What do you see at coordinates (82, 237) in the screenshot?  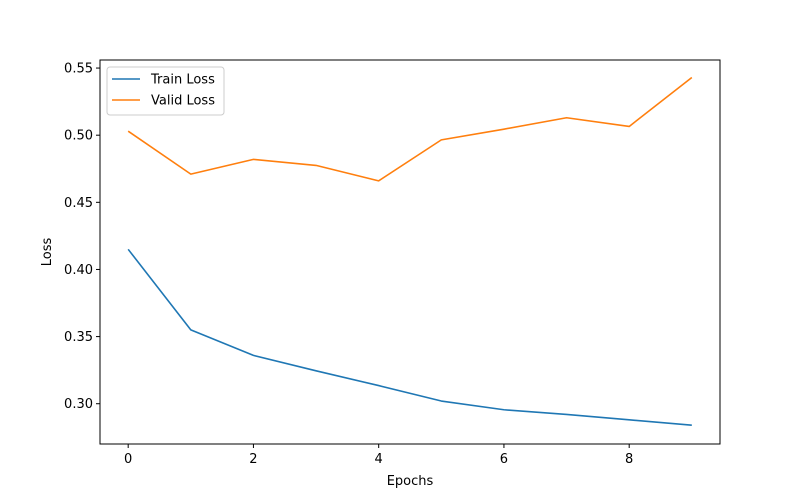 I see `y-axis-ticks: 0.30 0.35 0.40 0.45 0.50 0.55` at bounding box center [82, 237].